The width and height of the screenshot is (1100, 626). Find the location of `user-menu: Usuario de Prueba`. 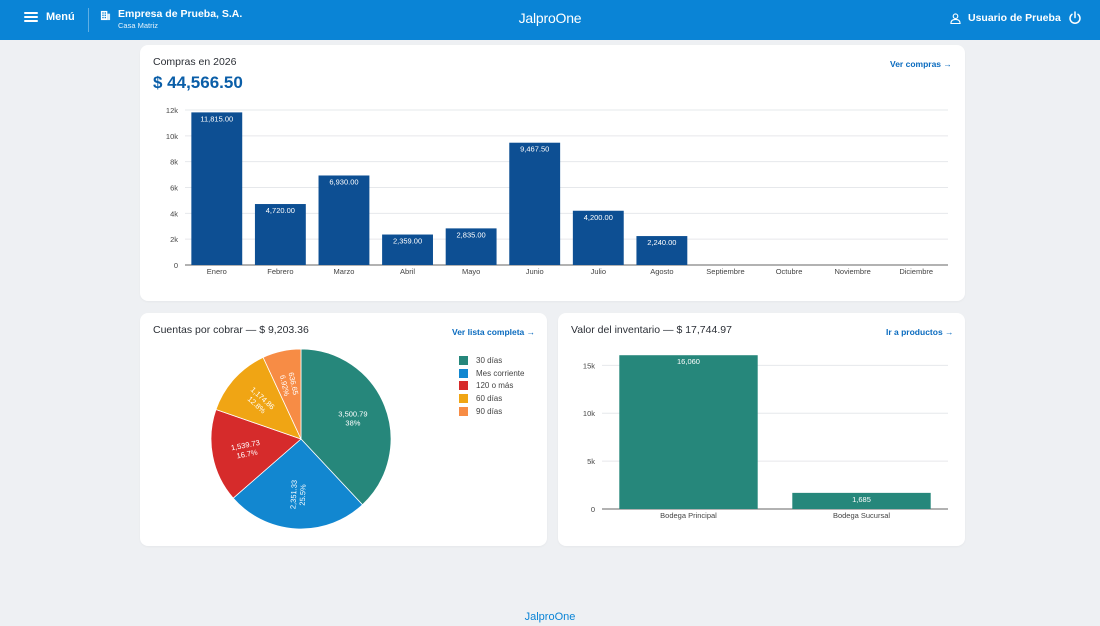

user-menu: Usuario de Prueba is located at coordinates (1005, 18).